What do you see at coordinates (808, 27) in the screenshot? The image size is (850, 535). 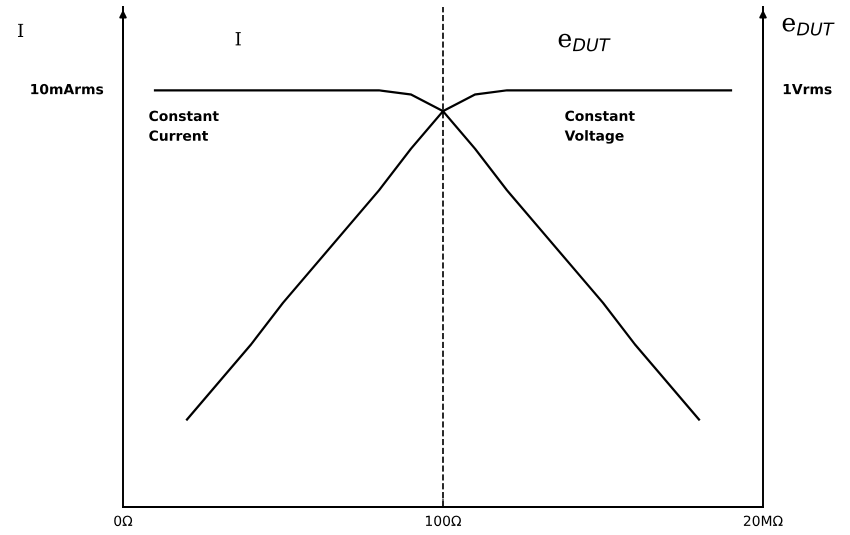 I see `y2-axis-title: e$_{DUT}$` at bounding box center [808, 27].